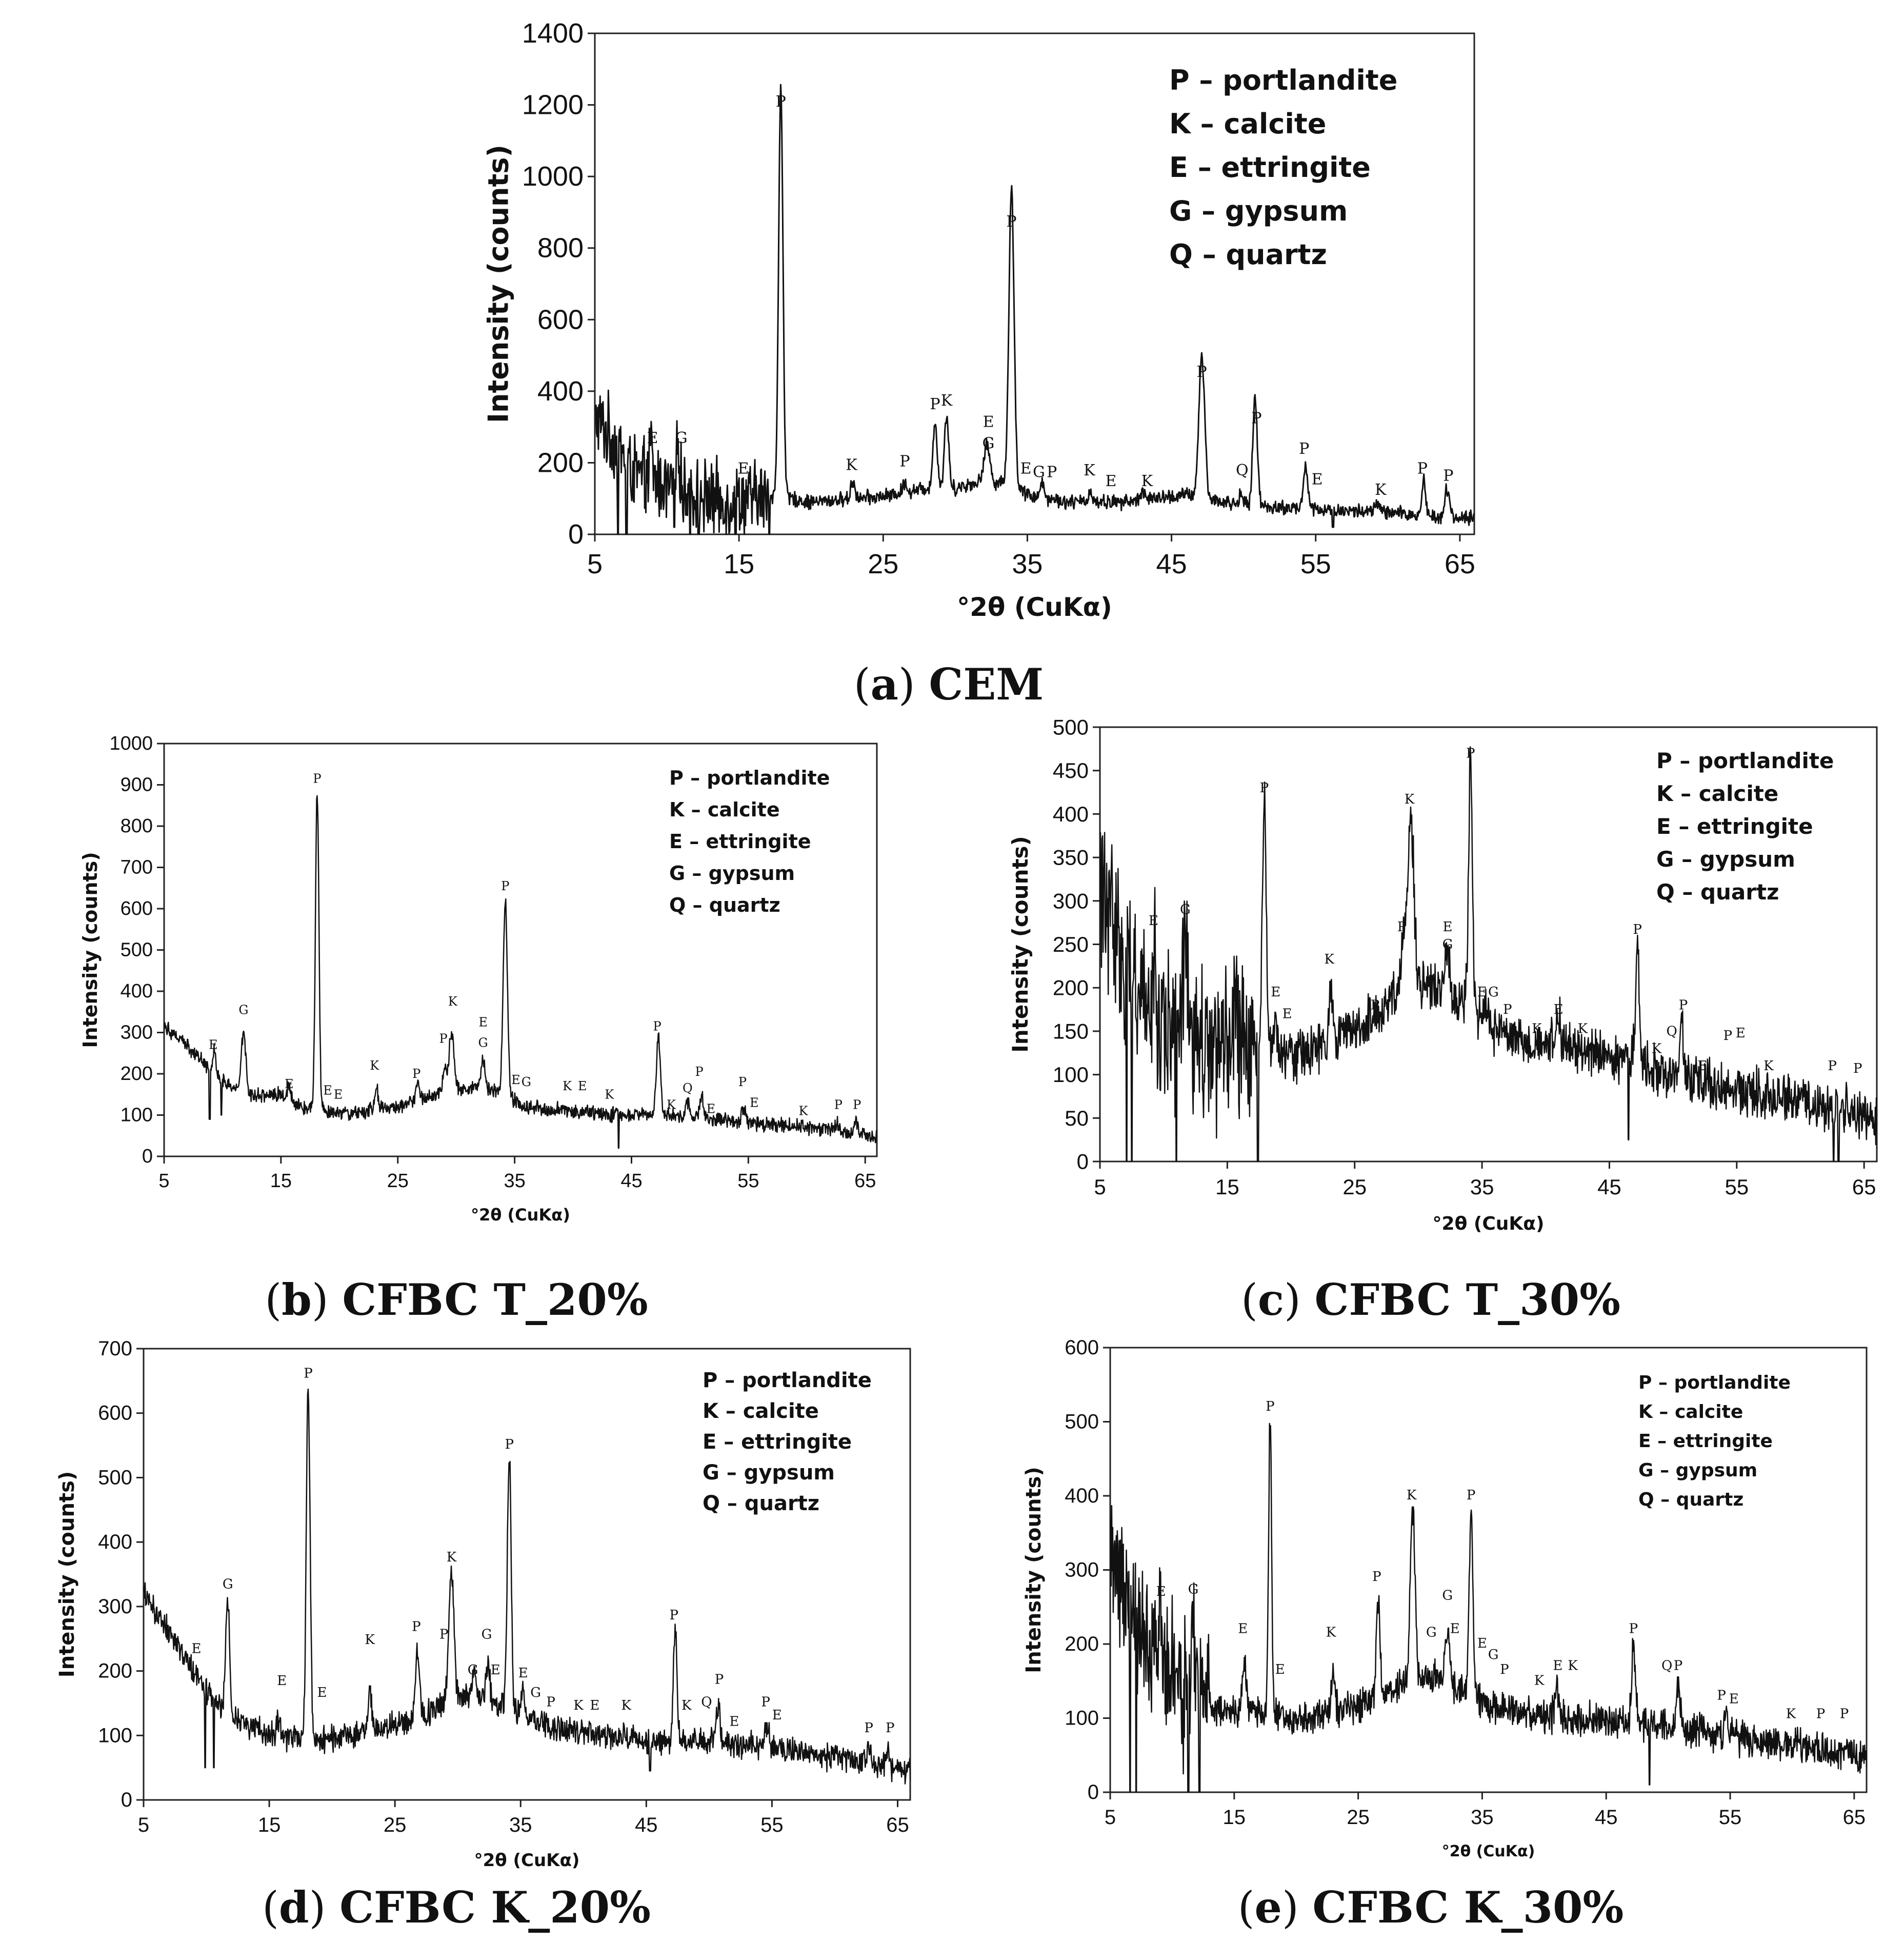  Describe the element at coordinates (520, 1825) in the screenshot. I see `x-tick-label: 35` at that location.